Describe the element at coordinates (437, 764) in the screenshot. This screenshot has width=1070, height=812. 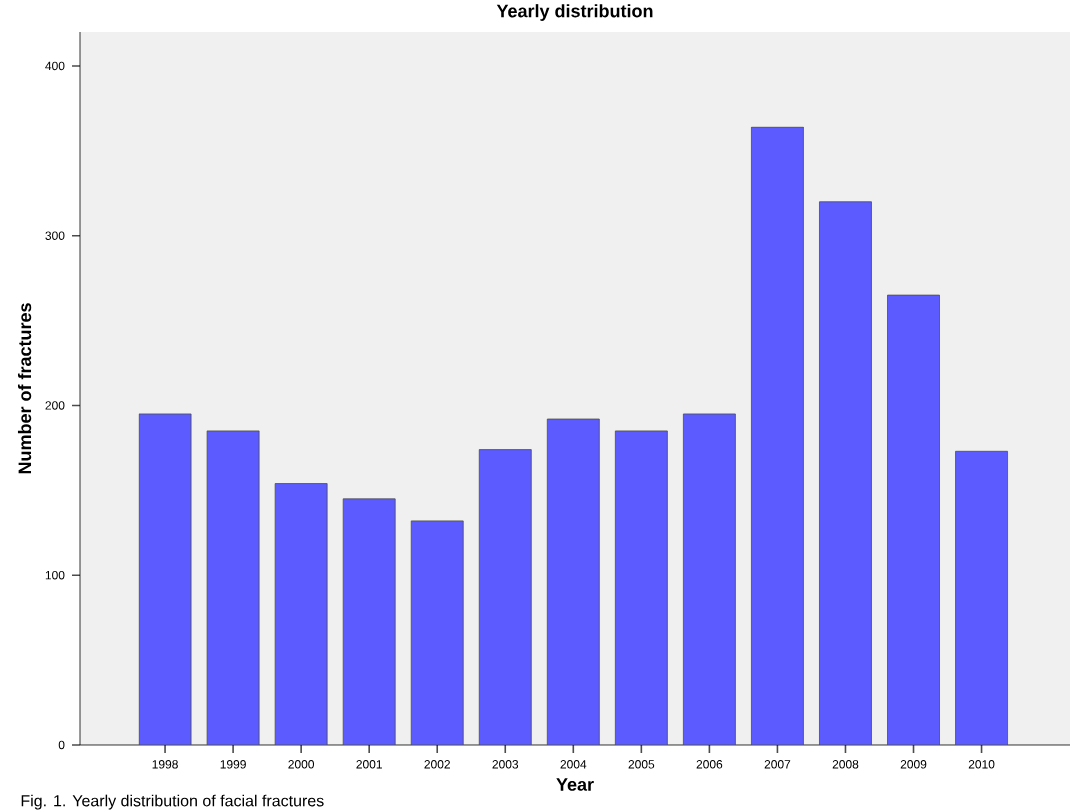
I see `x-tick-label: 2002` at that location.